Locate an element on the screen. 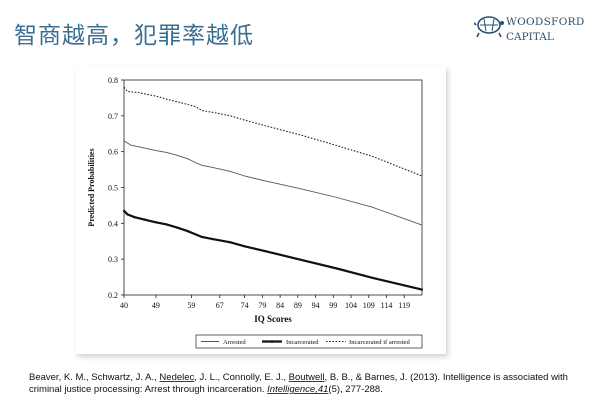  logo-text-line1: WOODSFORD is located at coordinates (545, 22).